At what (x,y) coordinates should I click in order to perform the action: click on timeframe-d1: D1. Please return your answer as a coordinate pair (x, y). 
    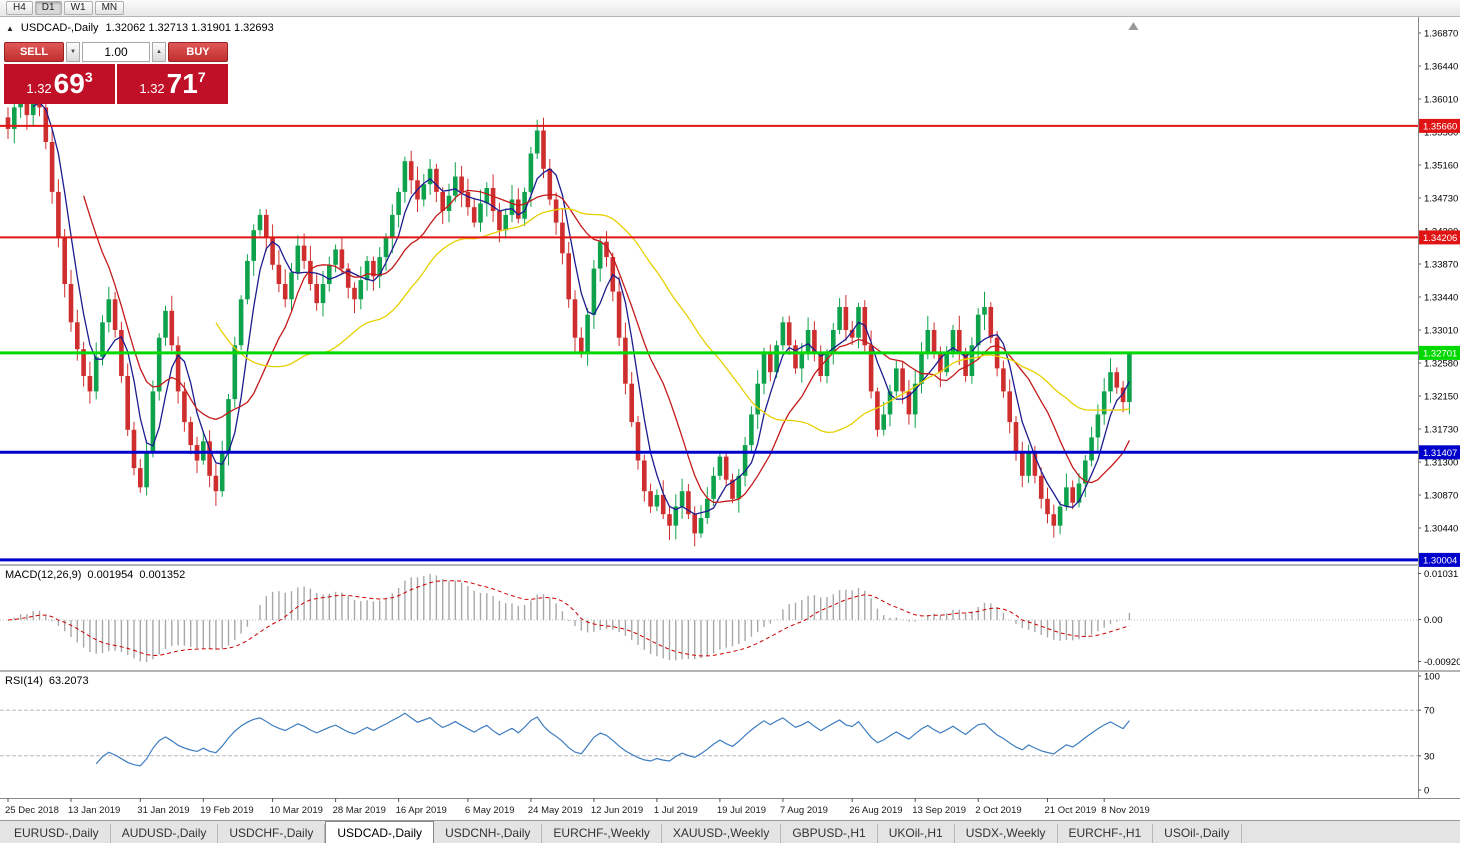
    Looking at the image, I should click on (48, 8).